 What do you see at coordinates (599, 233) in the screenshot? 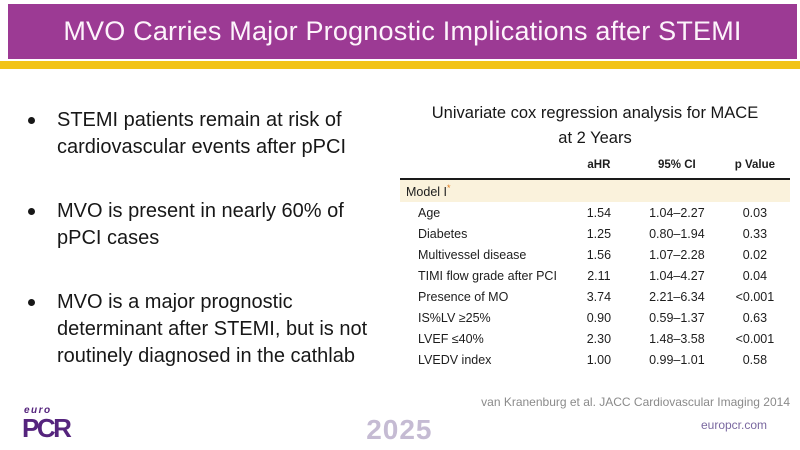
I see `row-ahr: 1.25` at bounding box center [599, 233].